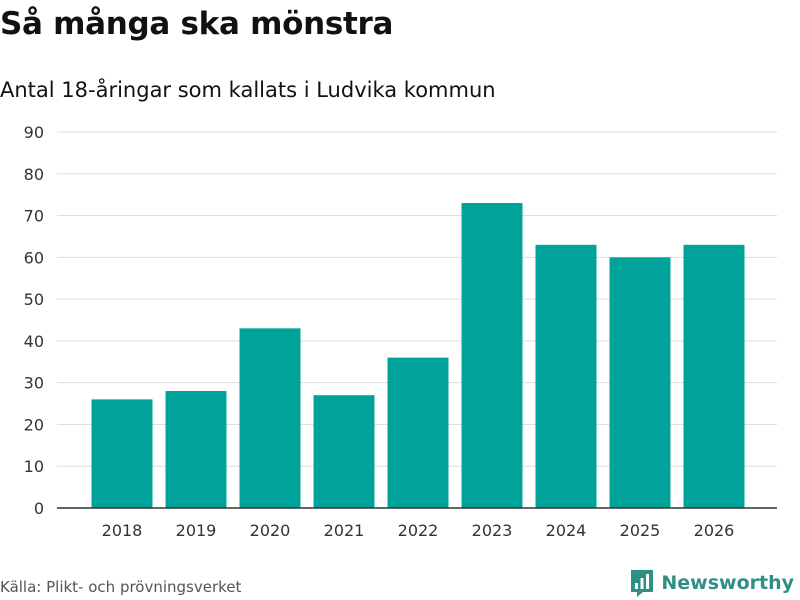 Image resolution: width=800 pixels, height=600 pixels. Describe the element at coordinates (39, 508) in the screenshot. I see `y-tick-label: 0` at that location.